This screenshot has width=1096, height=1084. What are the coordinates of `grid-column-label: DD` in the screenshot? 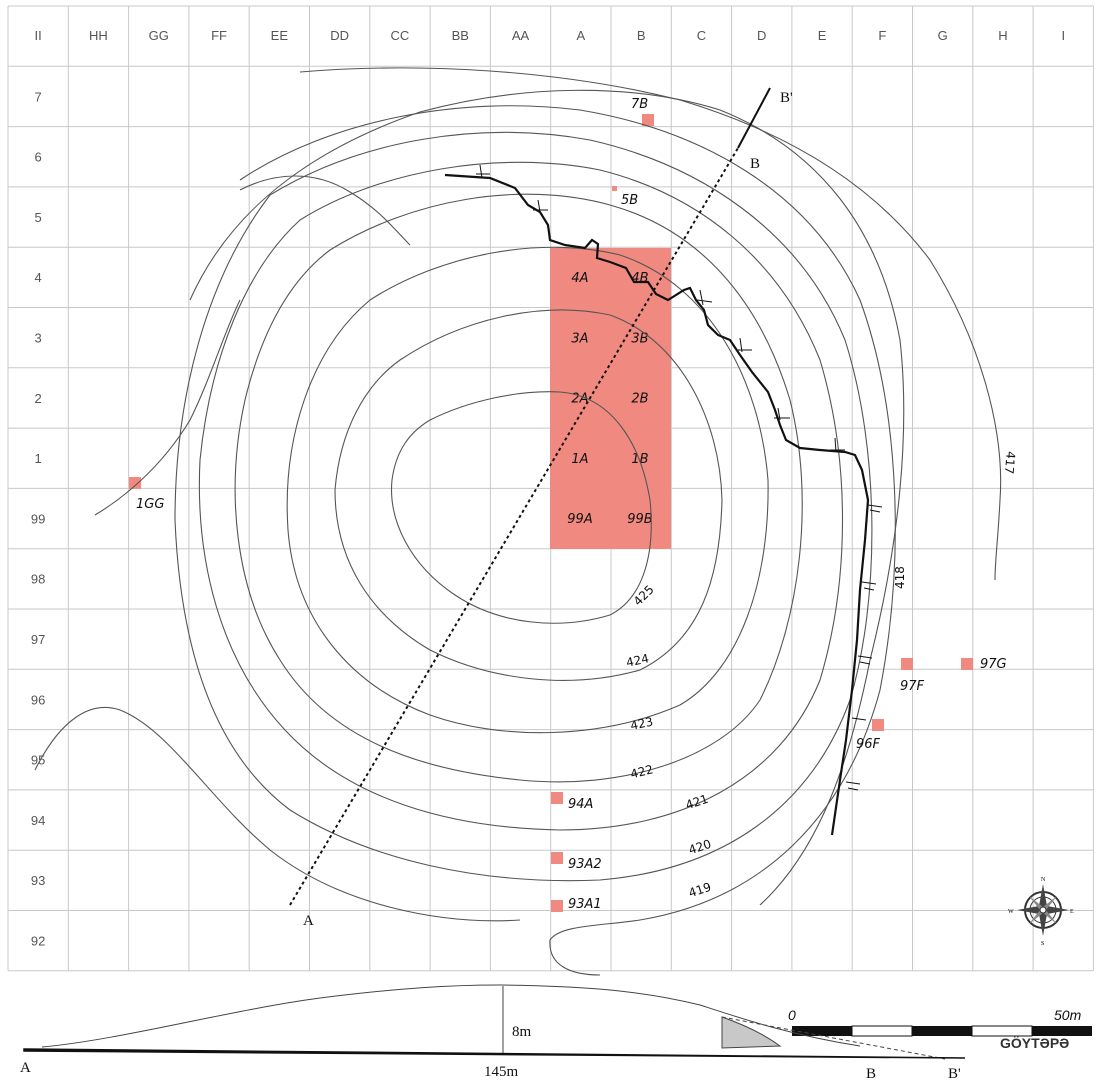 It's located at (339, 35).